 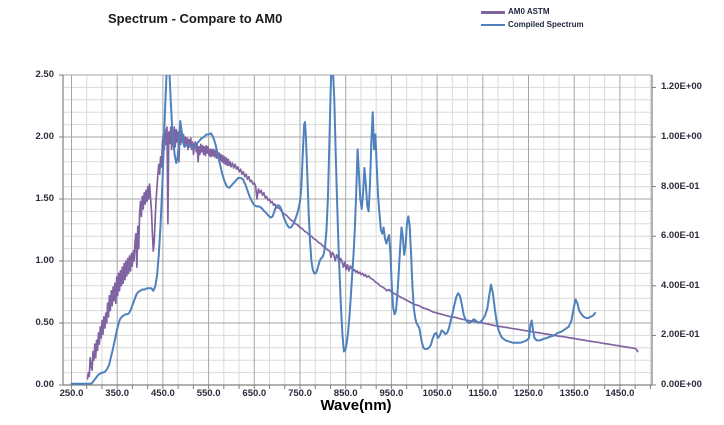 What do you see at coordinates (680, 236) in the screenshot?
I see `y-right-tick-label: 6.00E-01` at bounding box center [680, 236].